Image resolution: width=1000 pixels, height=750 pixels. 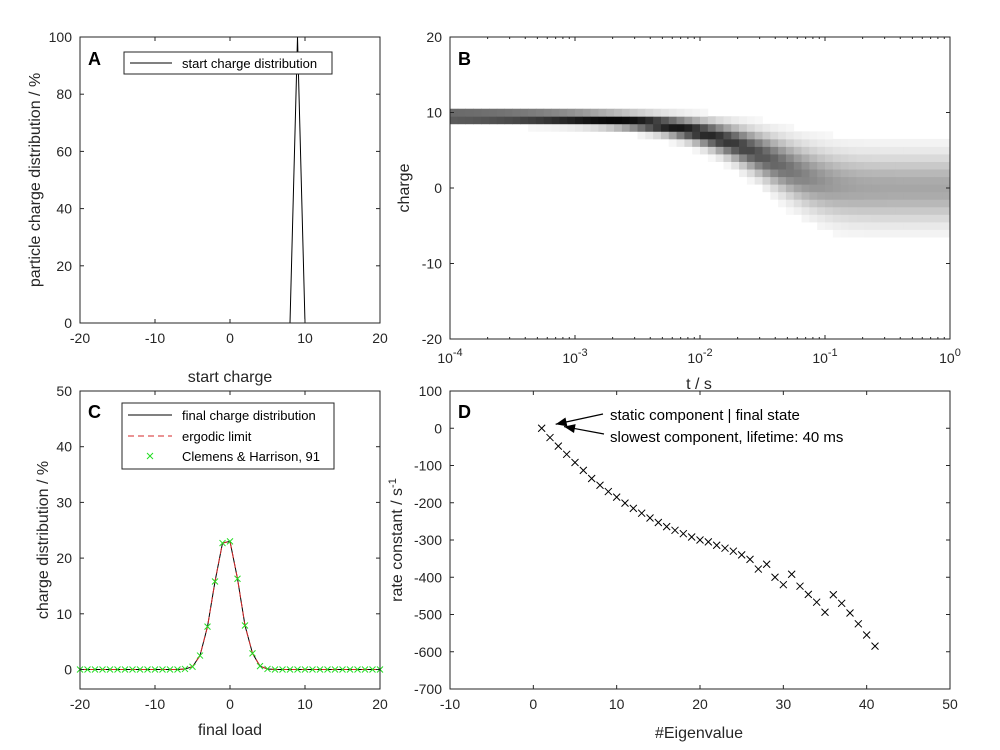 I want to click on panel-d-annotation-static: static component | final state, so click(x=705, y=415).